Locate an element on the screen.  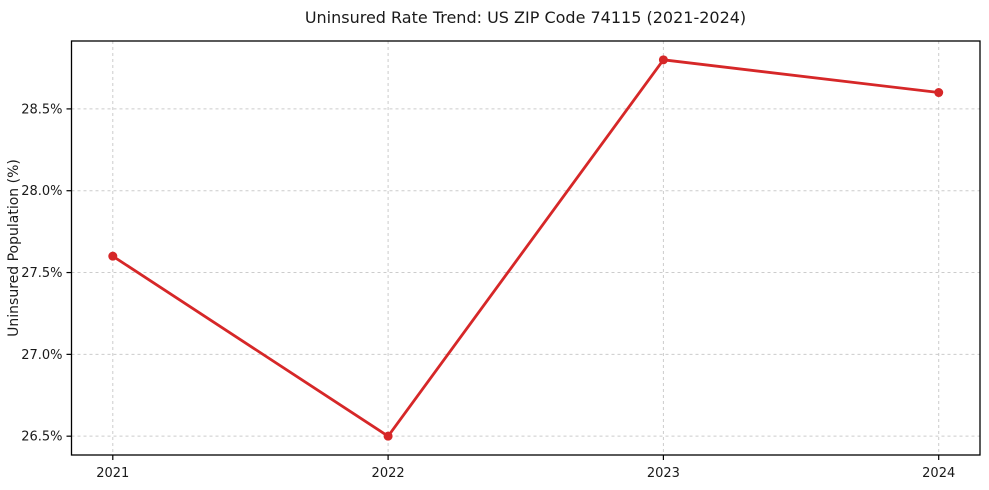
y-tick-label: 27.5% is located at coordinates (41, 273).